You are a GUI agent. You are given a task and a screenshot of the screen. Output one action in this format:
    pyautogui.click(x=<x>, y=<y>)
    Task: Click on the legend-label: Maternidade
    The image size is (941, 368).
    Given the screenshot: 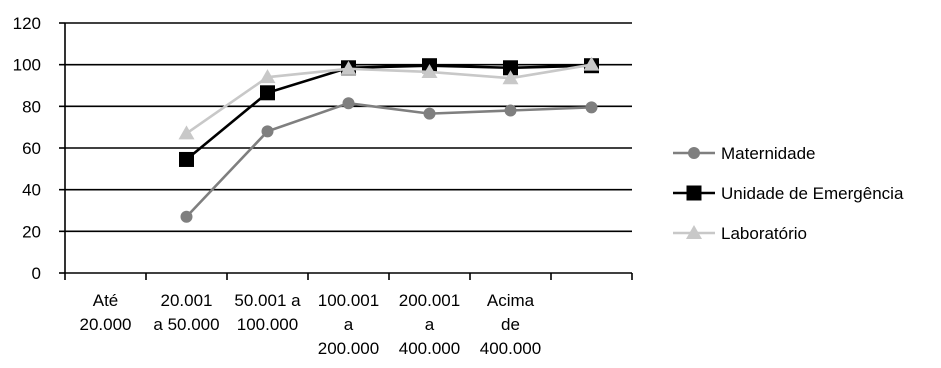 What is the action you would take?
    pyautogui.click(x=768, y=153)
    